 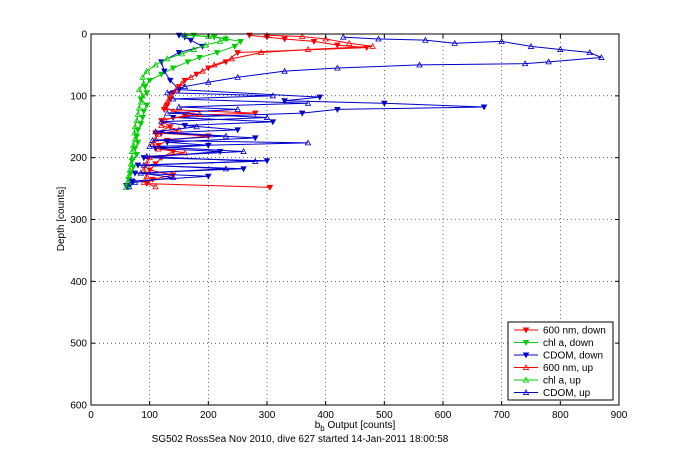 What do you see at coordinates (573, 356) in the screenshot?
I see `legend-label: CDOM, down` at bounding box center [573, 356].